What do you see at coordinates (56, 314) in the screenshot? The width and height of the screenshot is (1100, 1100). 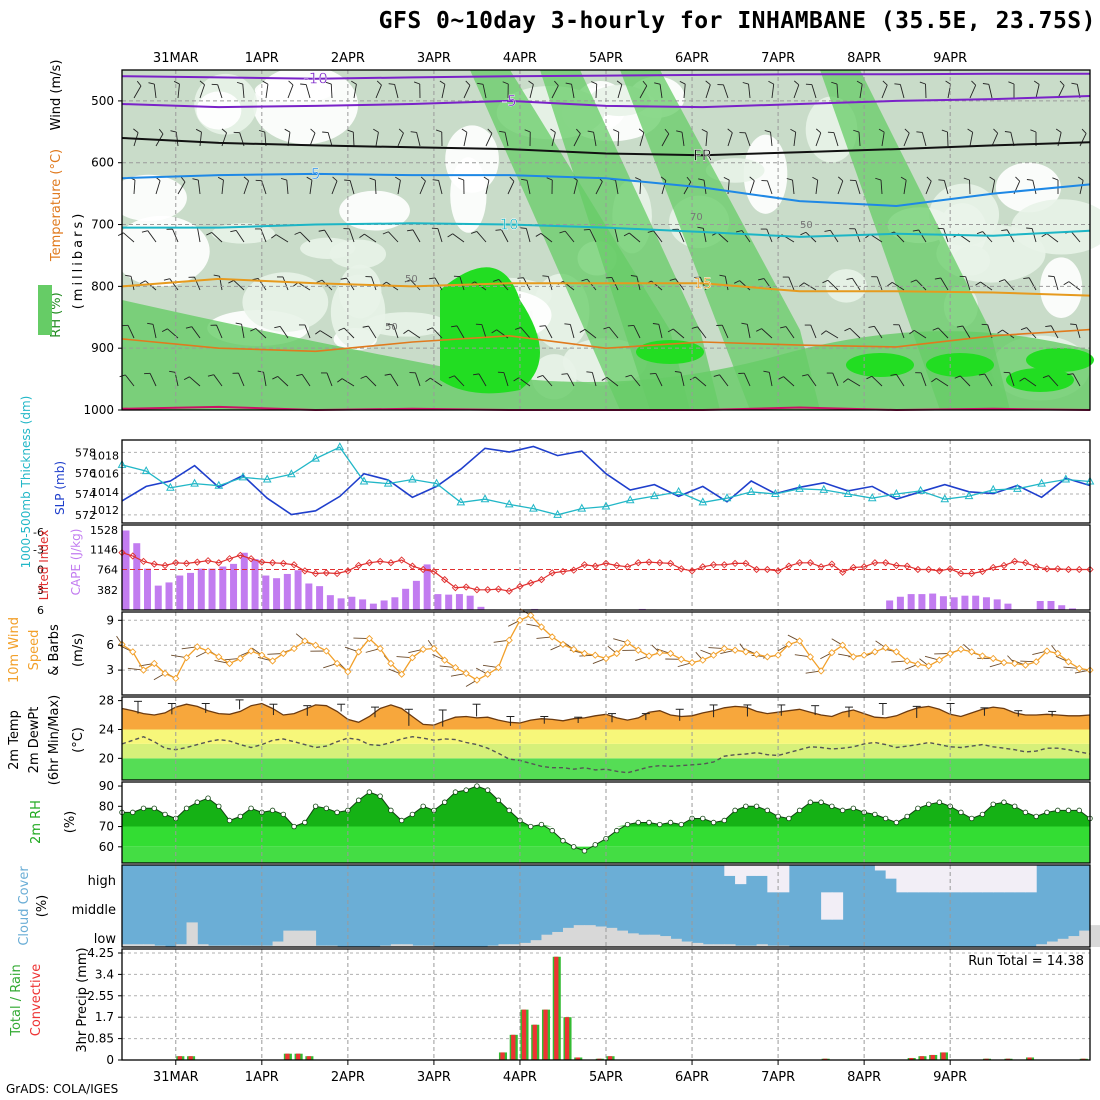 I see `rh-axis-label: RH (%)` at bounding box center [56, 314].